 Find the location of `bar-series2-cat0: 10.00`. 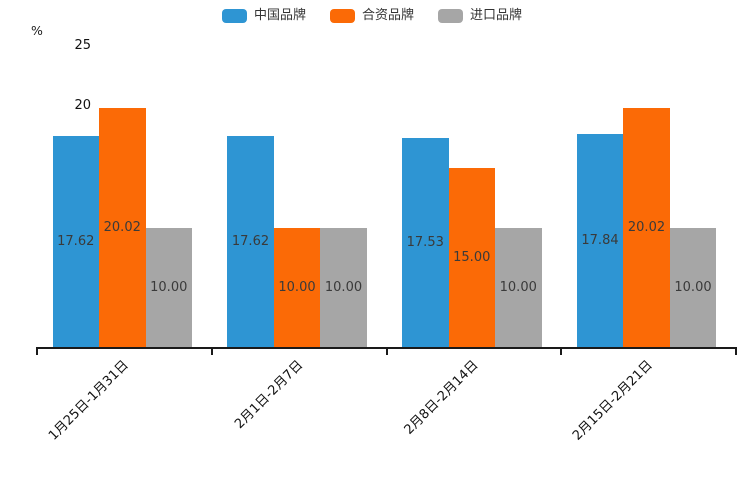

bar-series2-cat0: 10.00 is located at coordinates (168, 287).